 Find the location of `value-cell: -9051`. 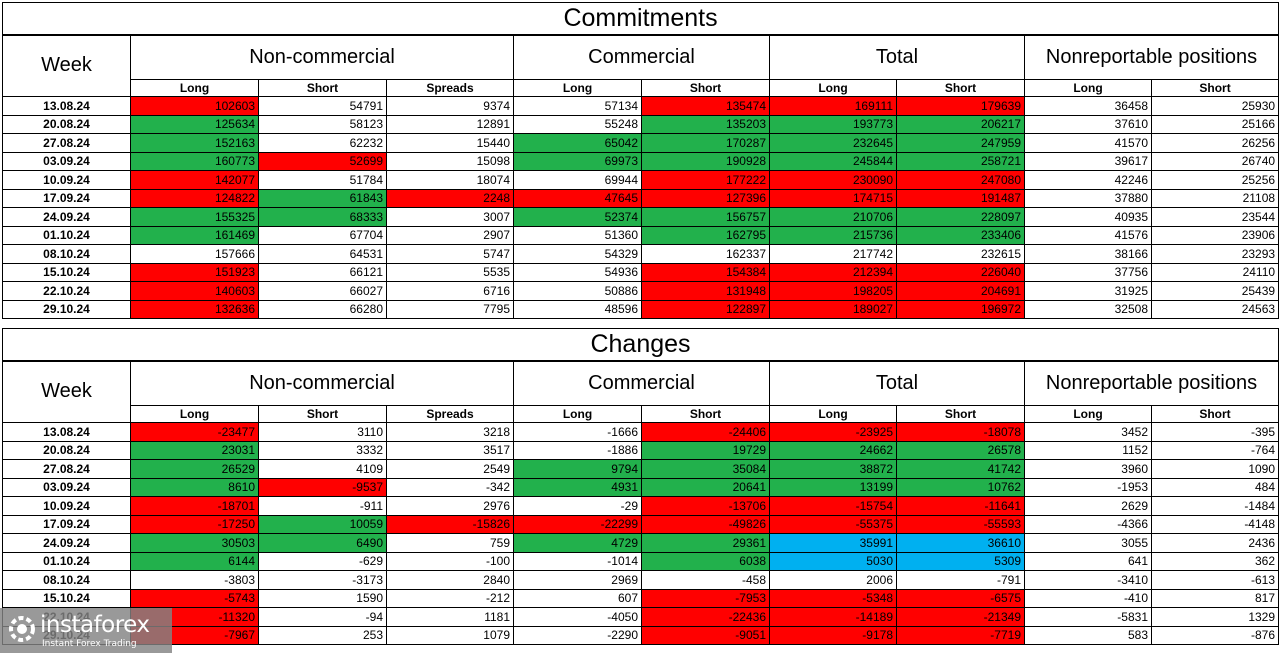

value-cell: -9051 is located at coordinates (705, 635).